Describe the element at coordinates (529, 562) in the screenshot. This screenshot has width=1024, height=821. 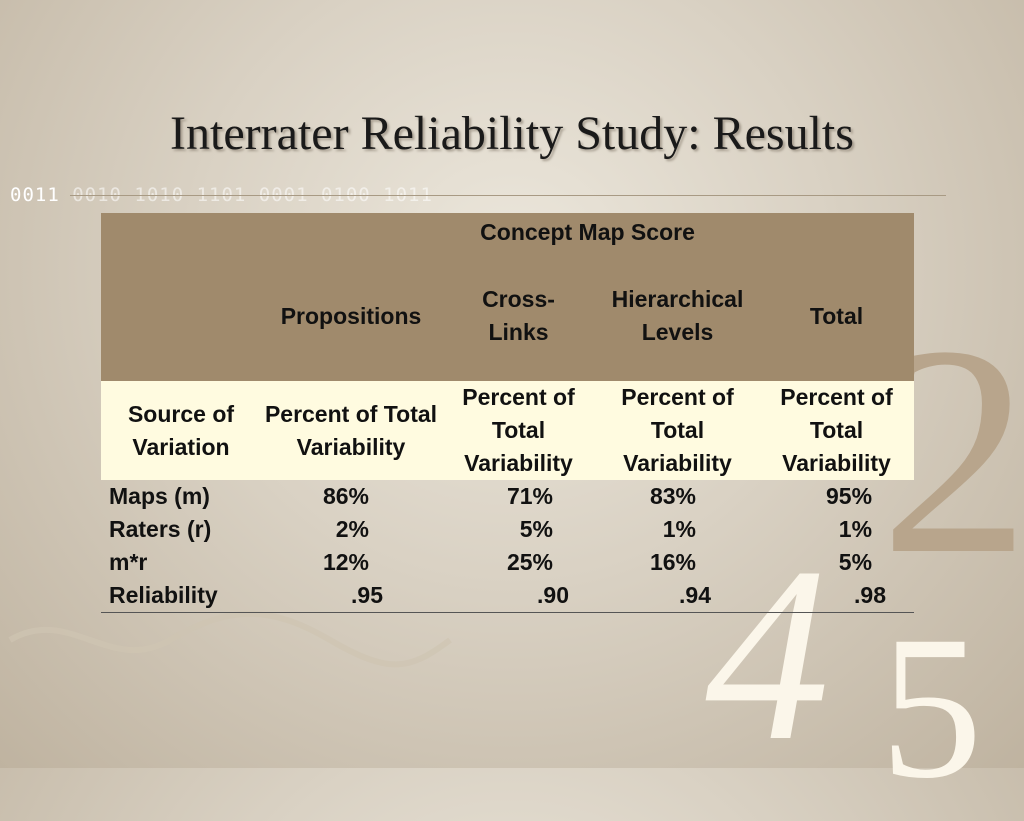
I see `table-cell: 25%` at that location.